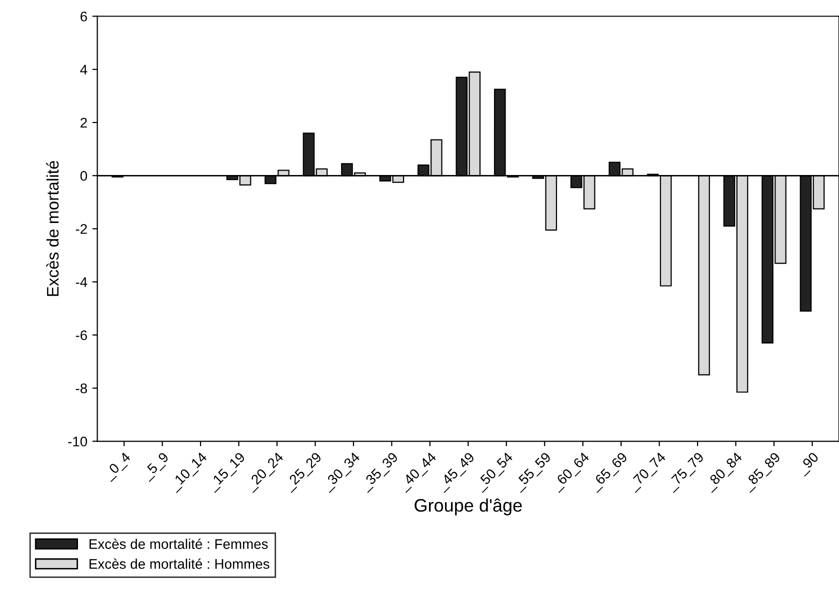 Image resolution: width=839 pixels, height=602 pixels. What do you see at coordinates (179, 543) in the screenshot?
I see `legend-label: Excès de mortalité : Femmes` at bounding box center [179, 543].